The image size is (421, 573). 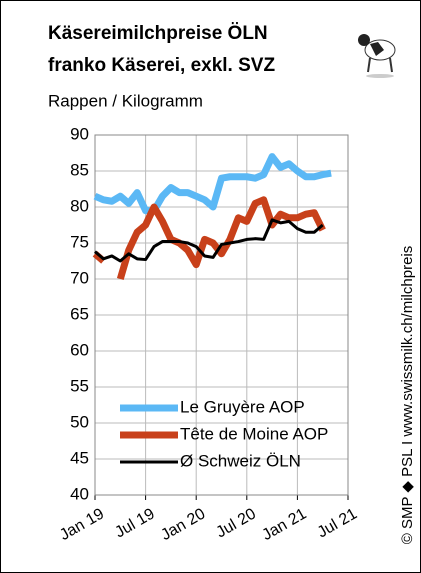 I want to click on y-tick-label: 65, so click(x=79, y=313).